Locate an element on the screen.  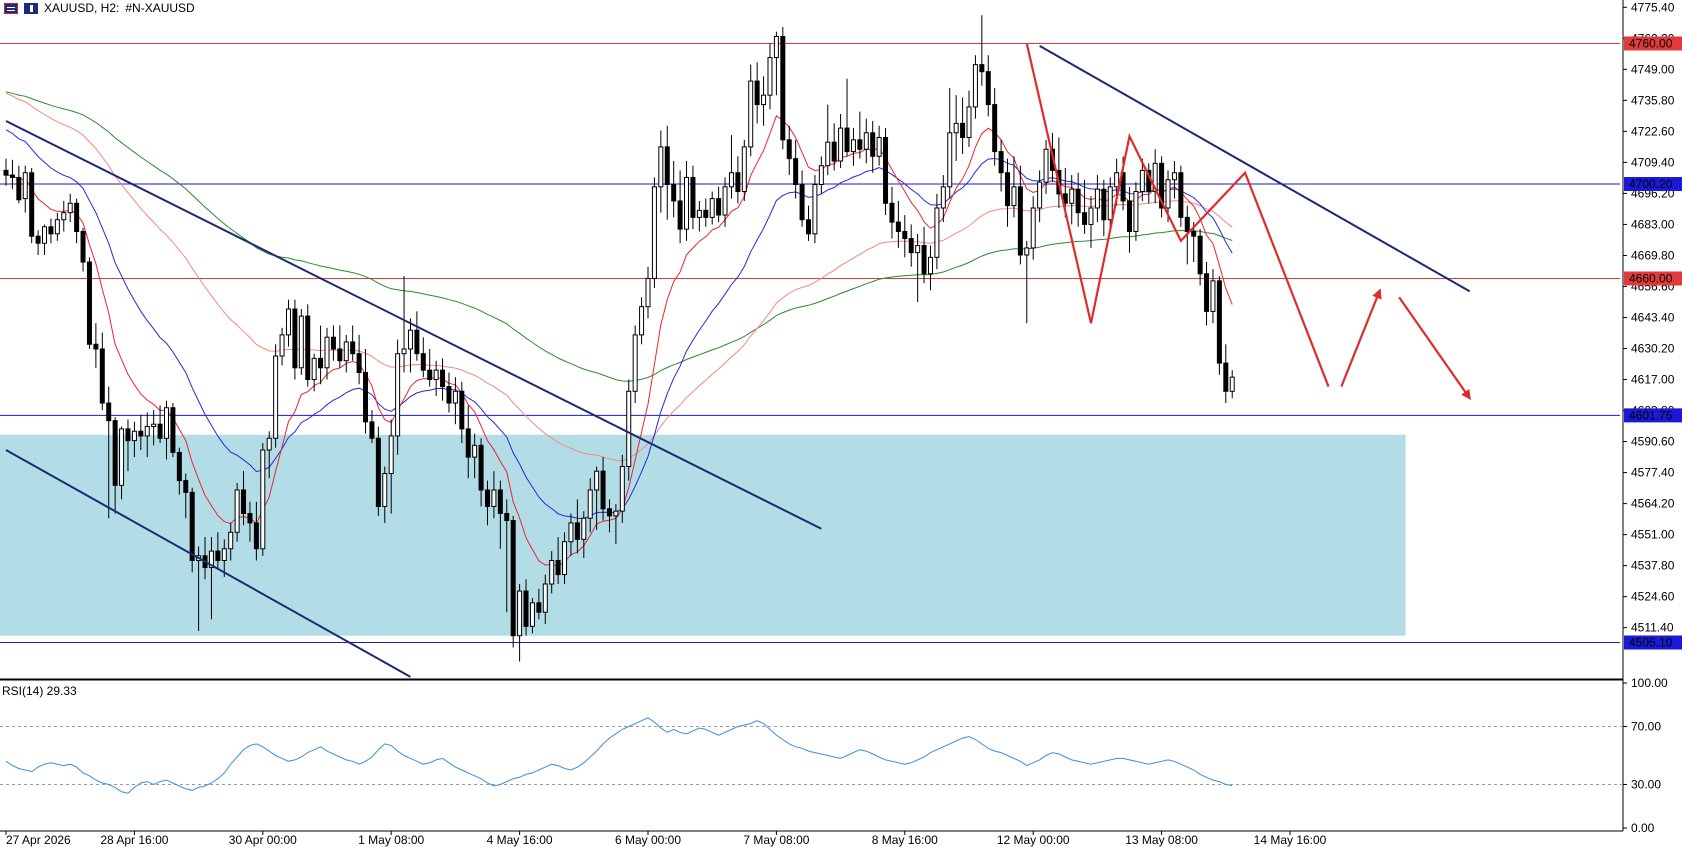
x-tick-label: 1 May 08:00 is located at coordinates (391, 840).